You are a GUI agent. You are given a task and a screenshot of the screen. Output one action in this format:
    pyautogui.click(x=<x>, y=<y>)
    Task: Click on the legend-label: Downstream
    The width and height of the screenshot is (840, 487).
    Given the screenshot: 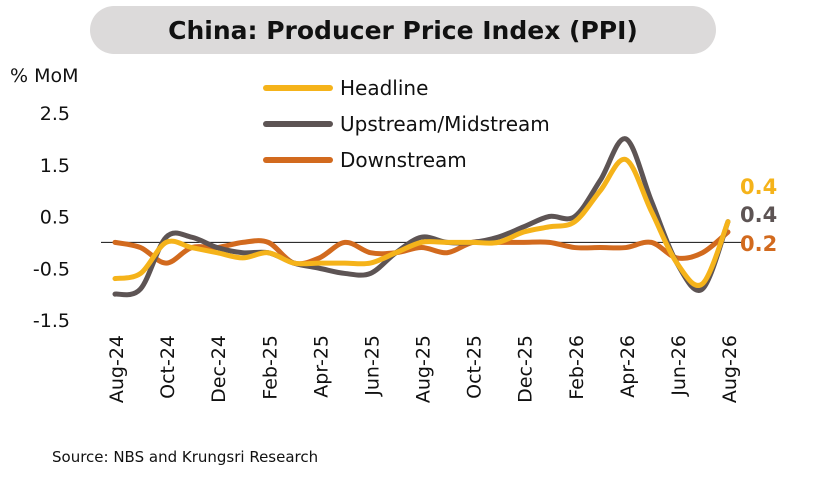 What is the action you would take?
    pyautogui.click(x=403, y=160)
    